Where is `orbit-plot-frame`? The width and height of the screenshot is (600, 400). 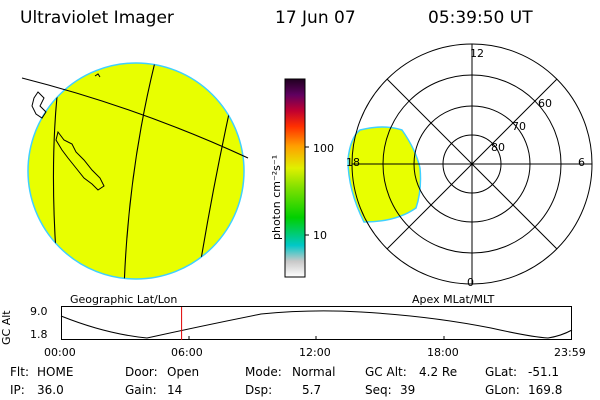 orbit-plot-frame is located at coordinates (316, 323).